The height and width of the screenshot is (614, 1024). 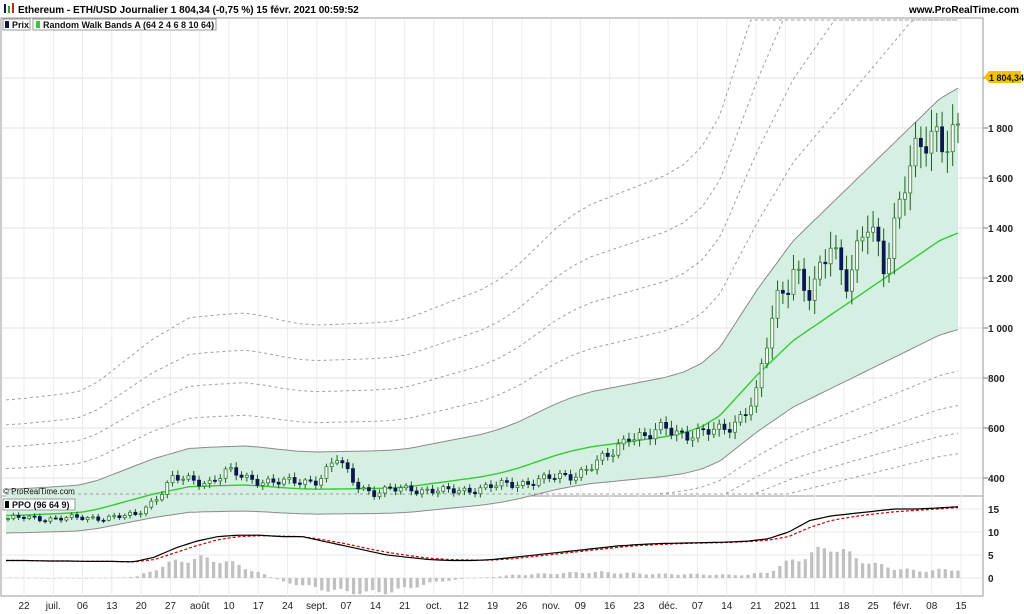 What do you see at coordinates (994, 533) in the screenshot?
I see `ppo-y-tick-label: 10` at bounding box center [994, 533].